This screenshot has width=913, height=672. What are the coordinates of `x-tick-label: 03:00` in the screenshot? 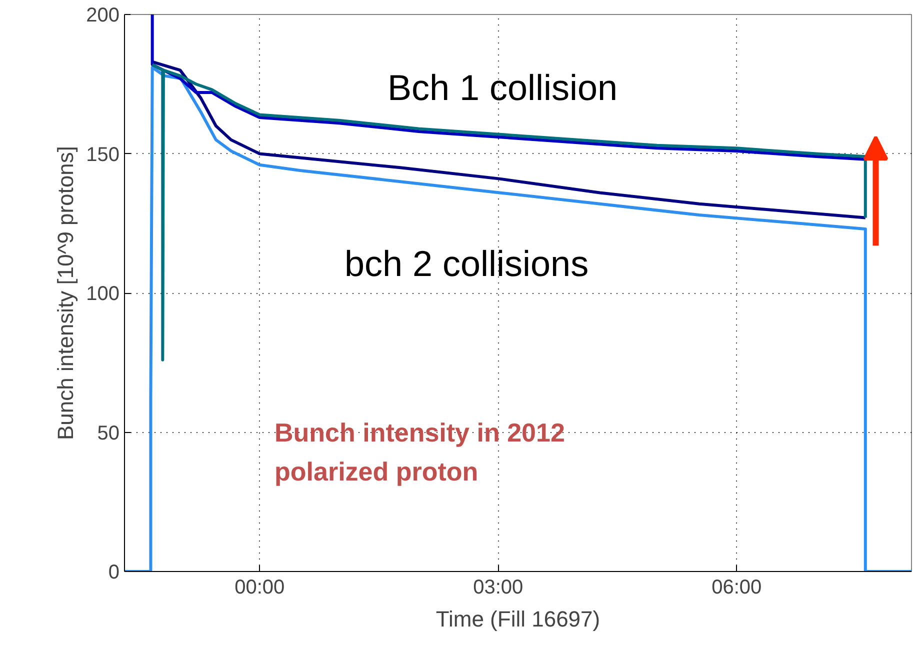 It's located at (498, 587).